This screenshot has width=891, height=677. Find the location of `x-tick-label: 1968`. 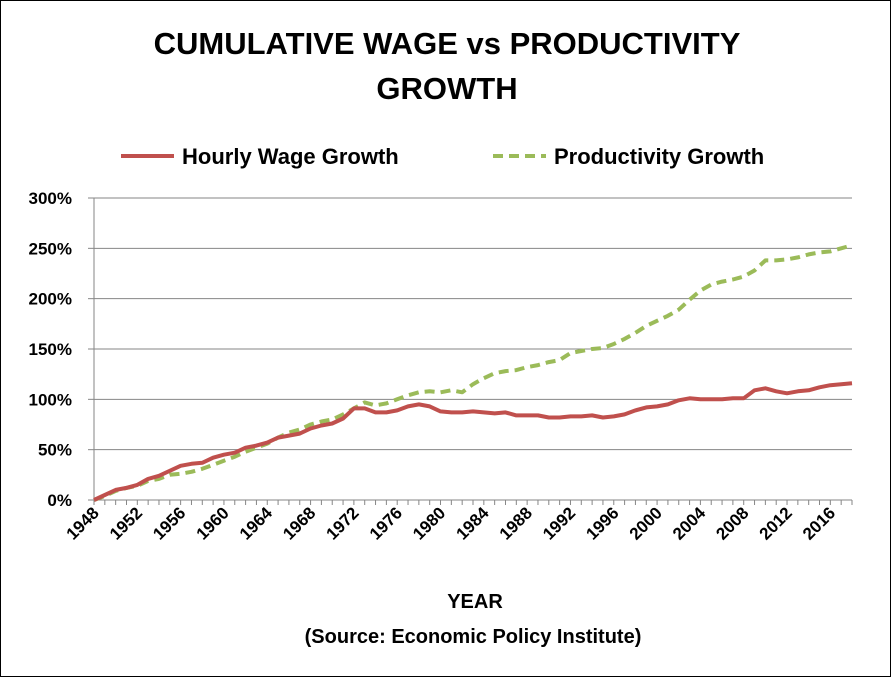

x-tick-label: 1968 is located at coordinates (299, 523).